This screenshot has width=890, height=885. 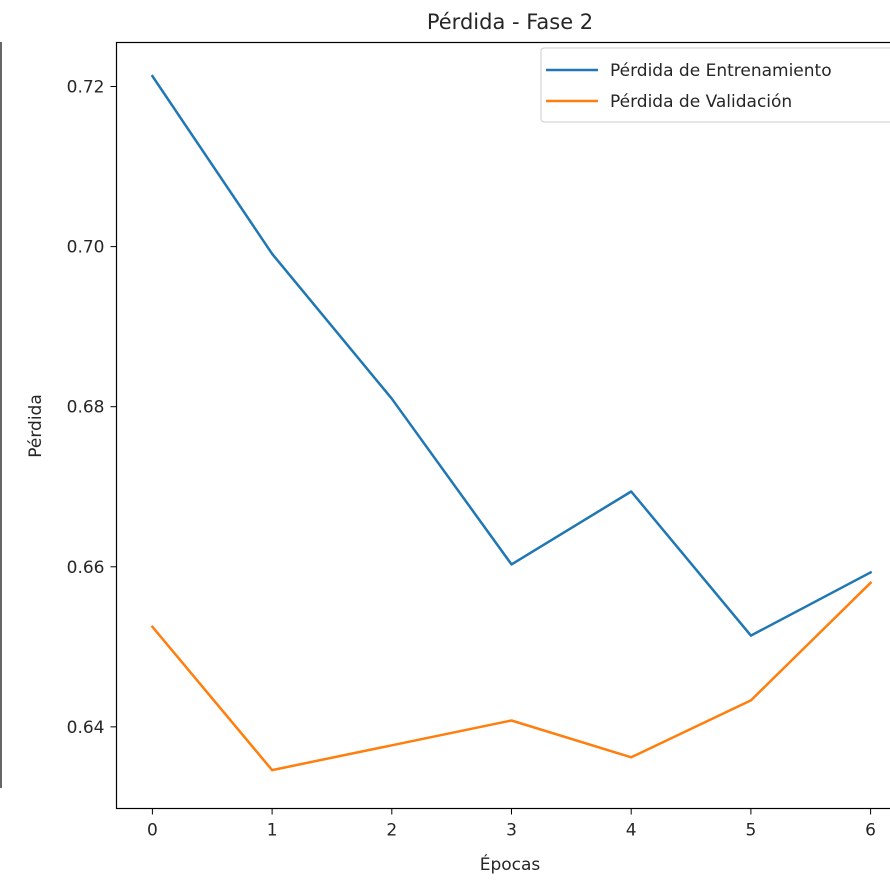 I want to click on x-tick-label: 4, so click(x=631, y=831).